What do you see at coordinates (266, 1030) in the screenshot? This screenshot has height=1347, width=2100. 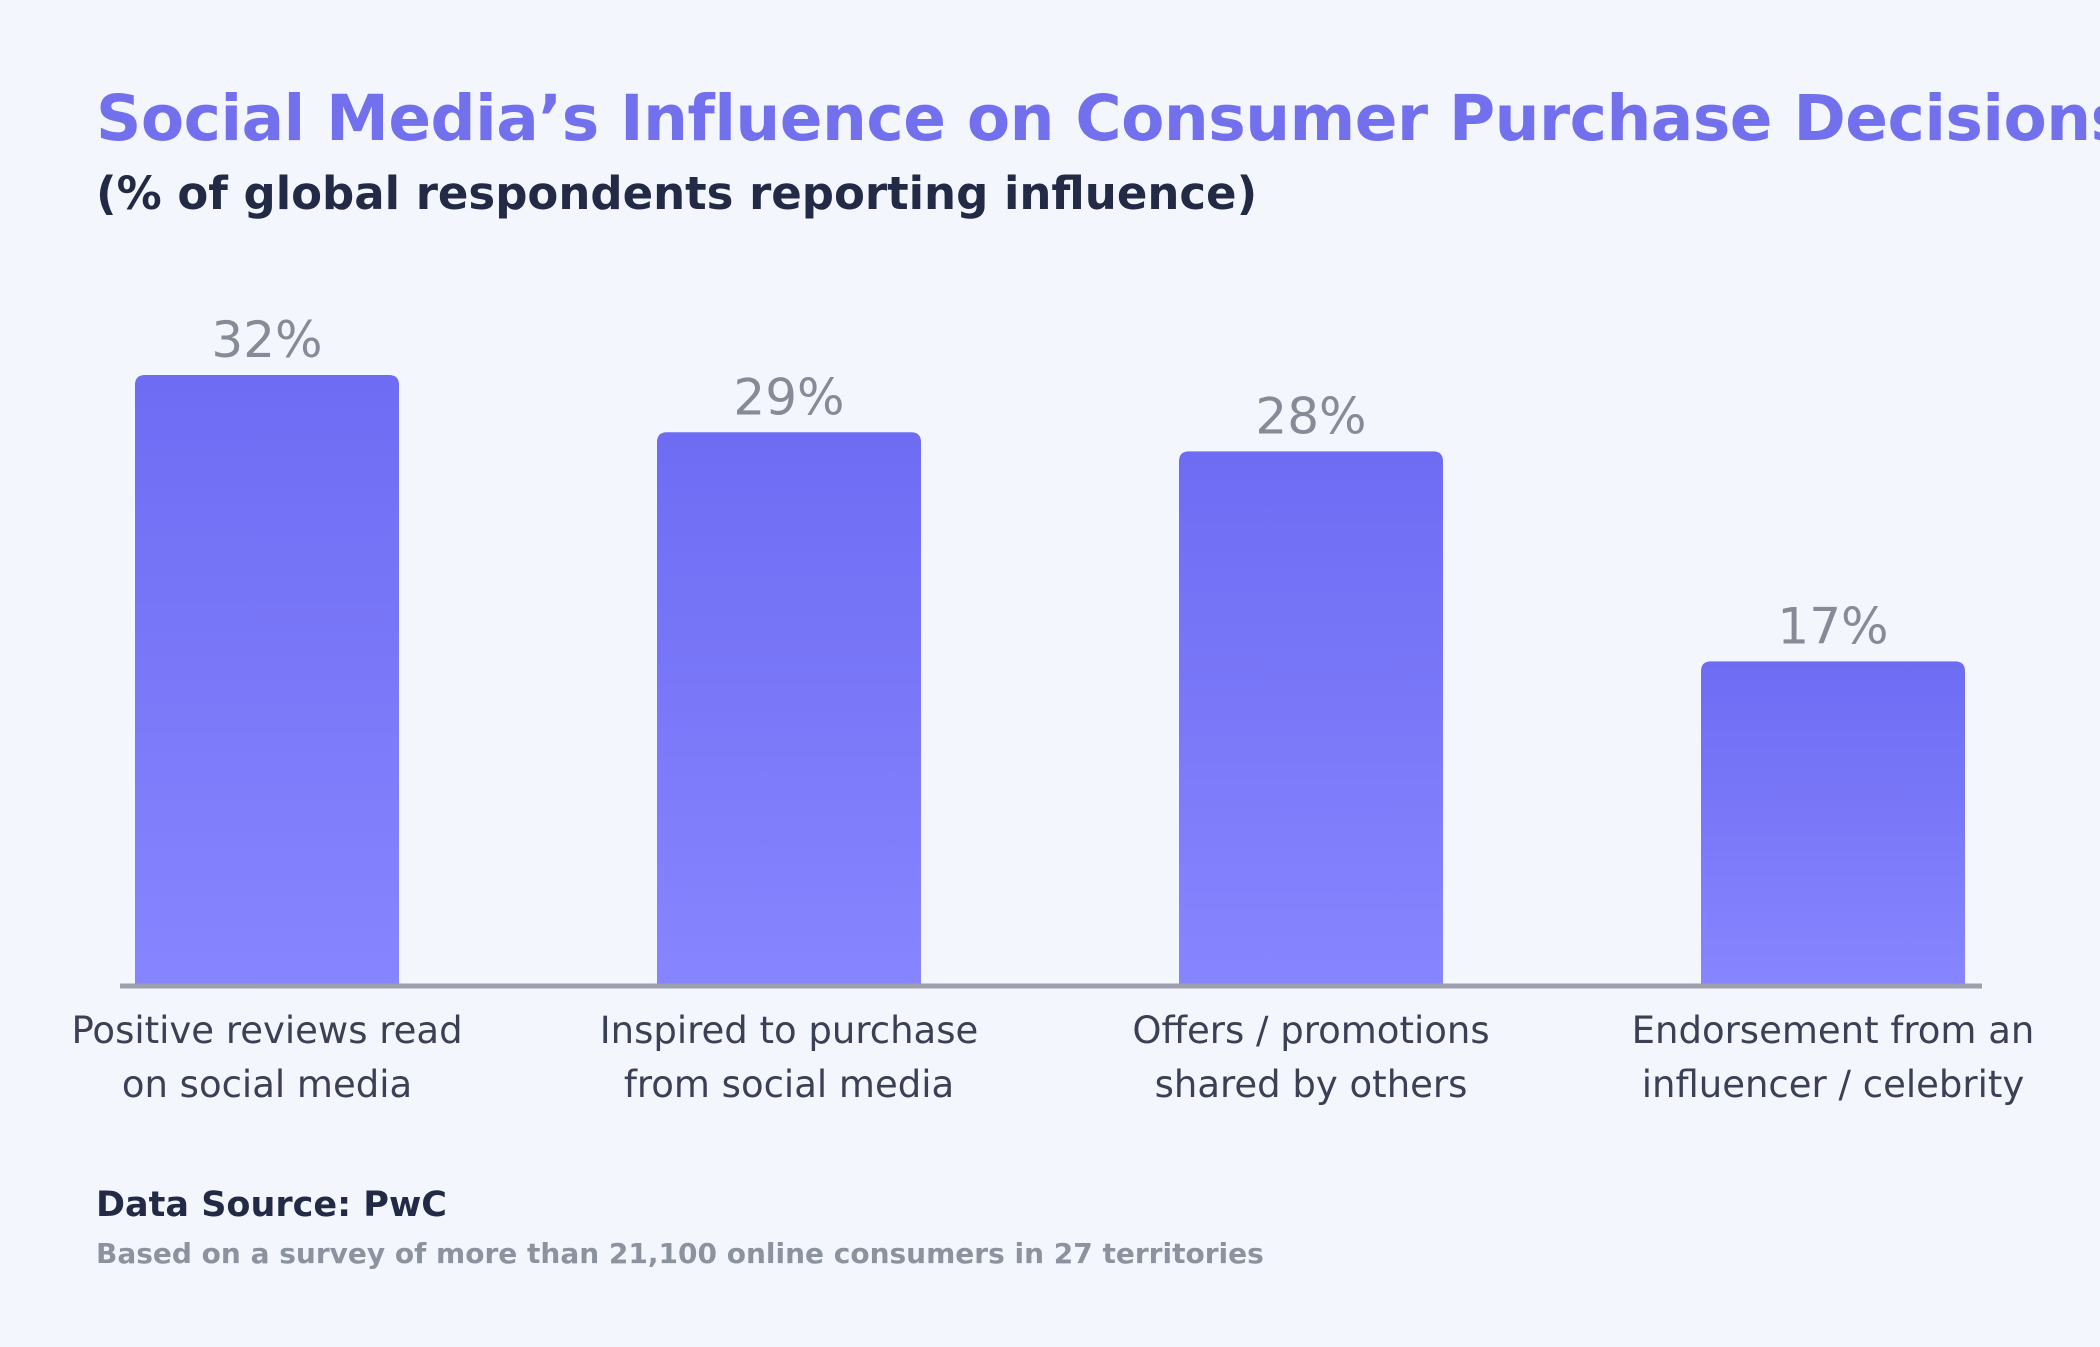 I see `category-label: Positive reviews read` at bounding box center [266, 1030].